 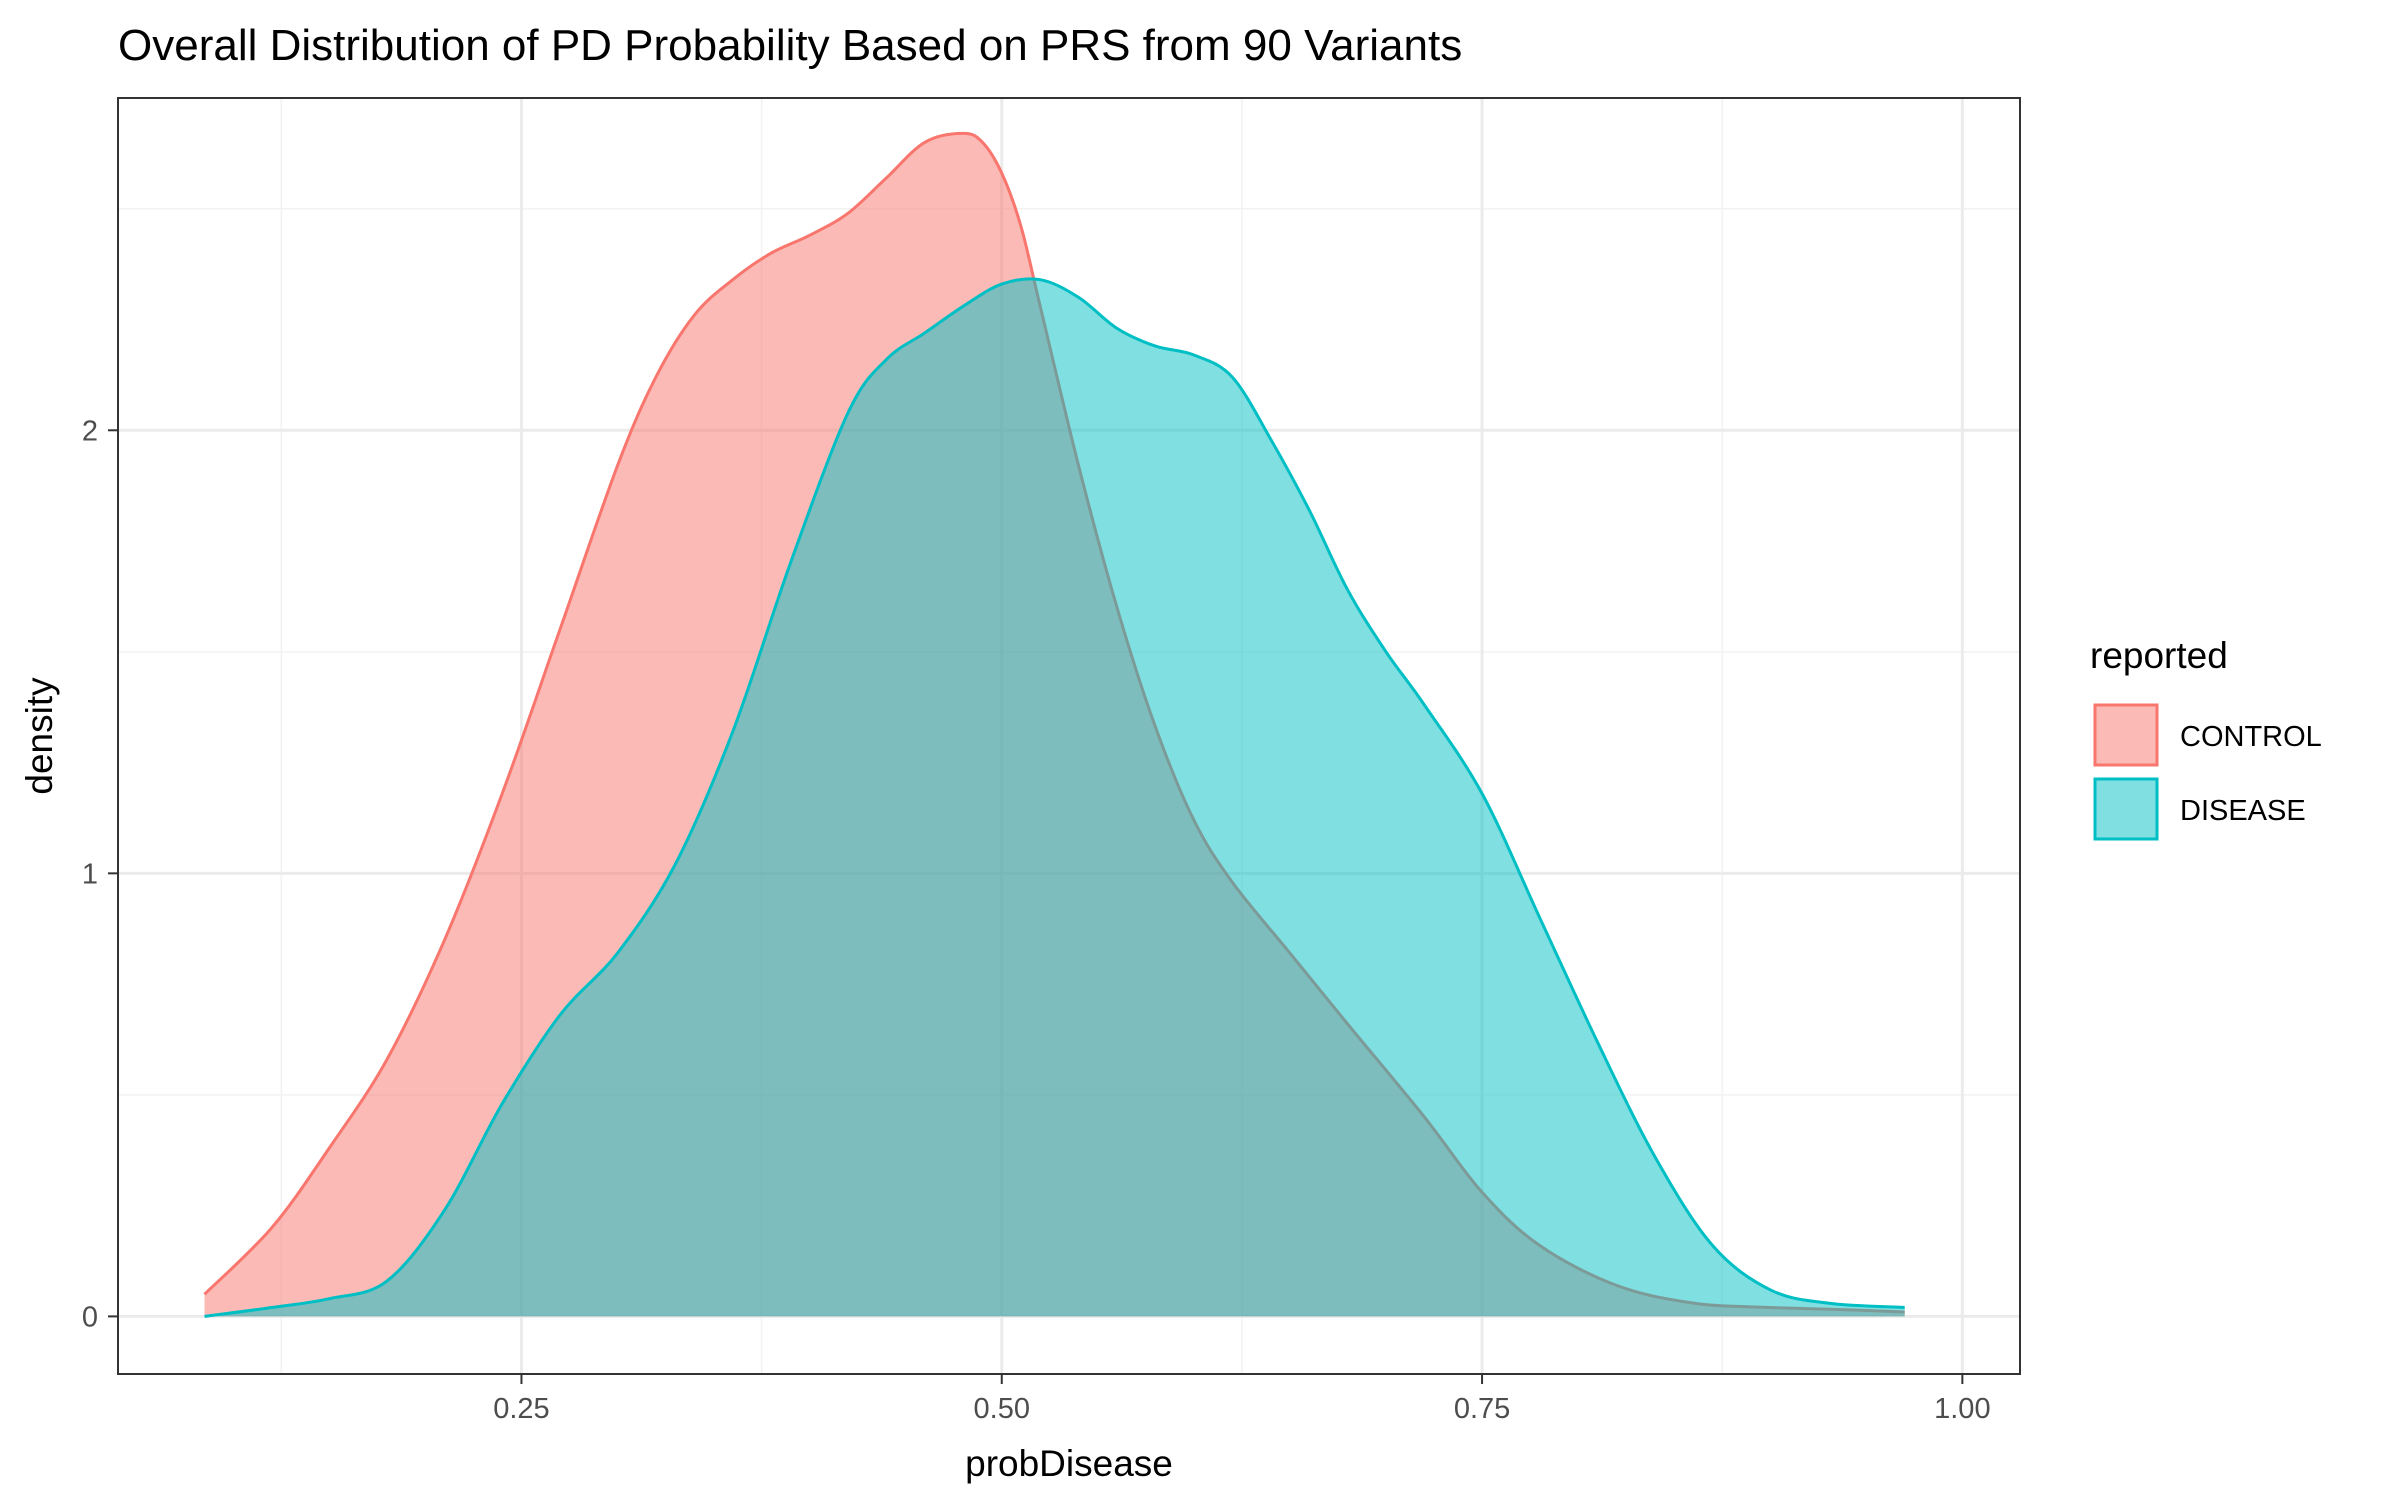 What do you see at coordinates (1002, 1409) in the screenshot?
I see `x-tick-label: 0.50` at bounding box center [1002, 1409].